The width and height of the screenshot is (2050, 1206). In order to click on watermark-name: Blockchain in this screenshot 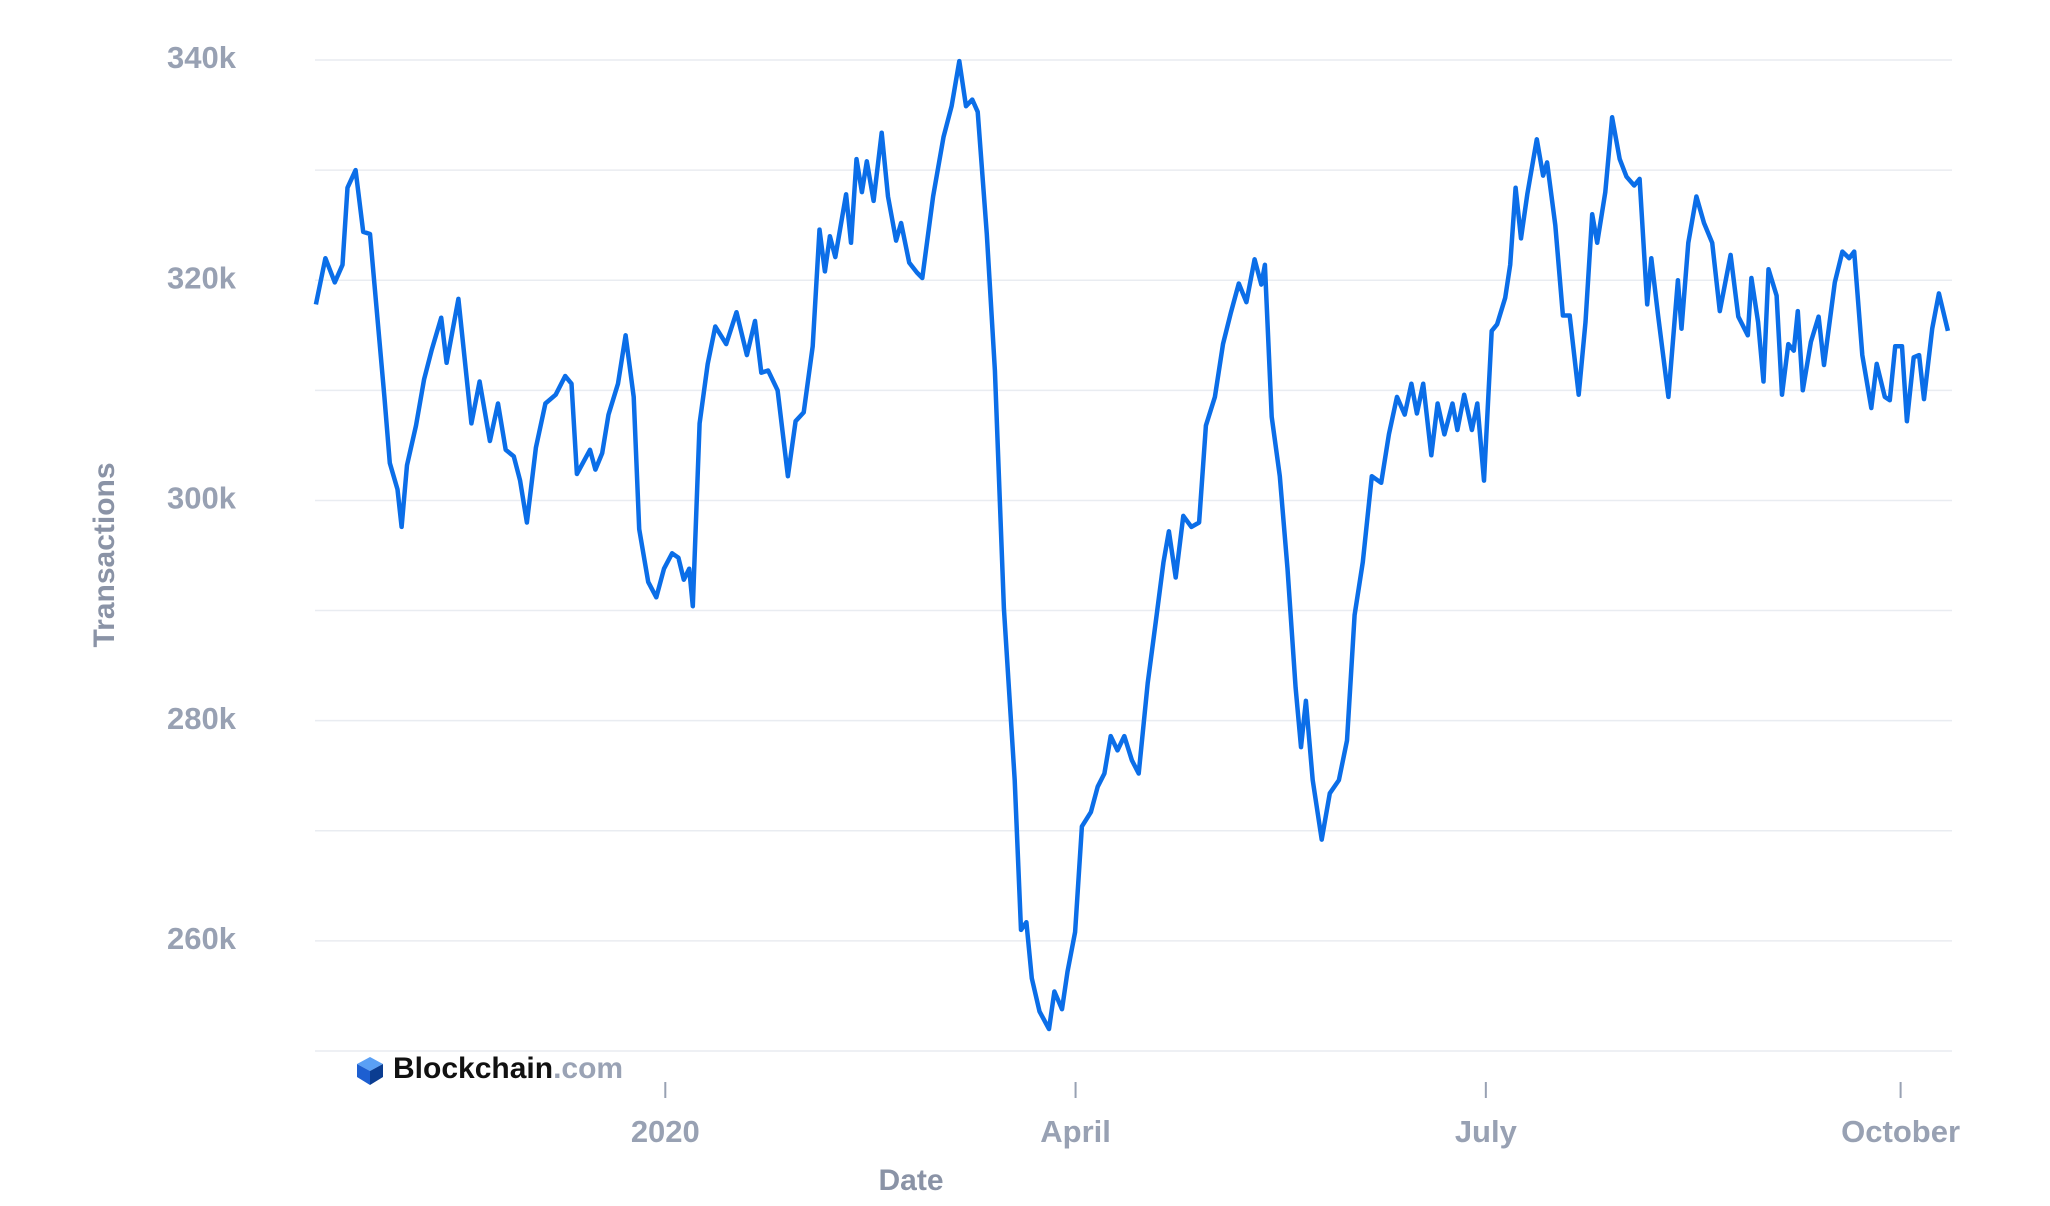, I will do `click(473, 1068)`.